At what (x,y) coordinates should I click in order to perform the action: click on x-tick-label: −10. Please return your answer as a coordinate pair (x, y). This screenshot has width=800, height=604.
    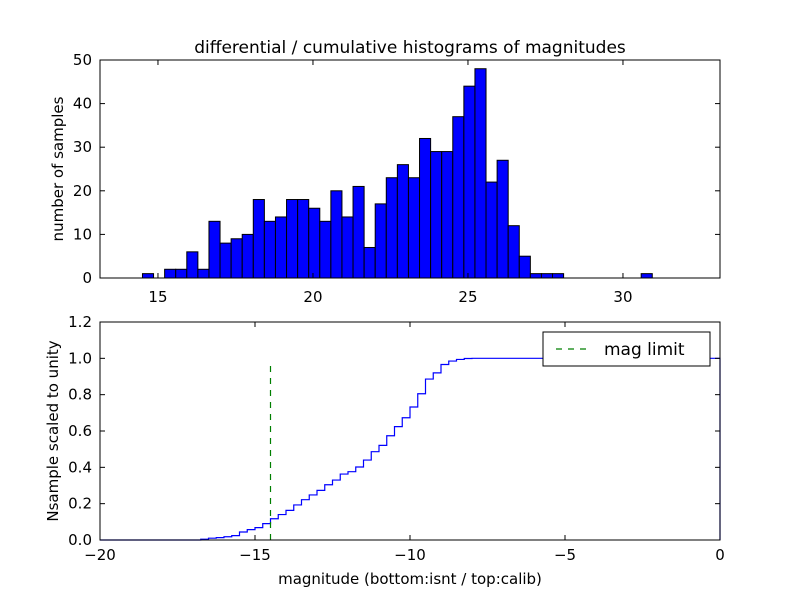
    Looking at the image, I should click on (410, 555).